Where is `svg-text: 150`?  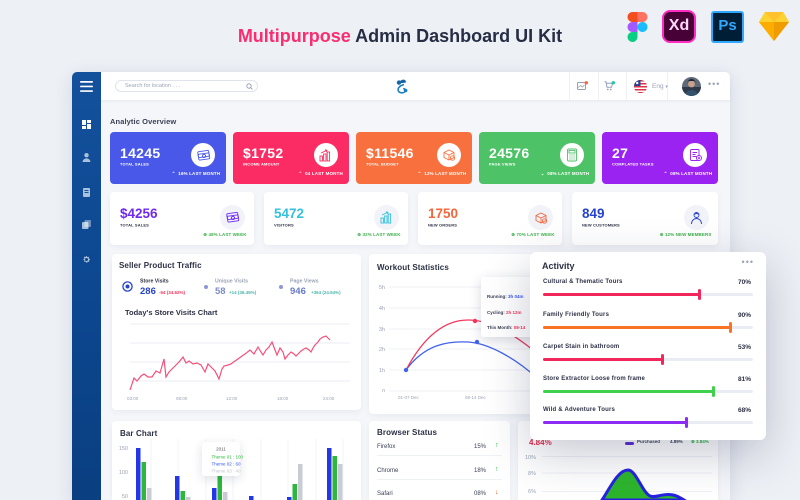 svg-text: 150 is located at coordinates (123, 449).